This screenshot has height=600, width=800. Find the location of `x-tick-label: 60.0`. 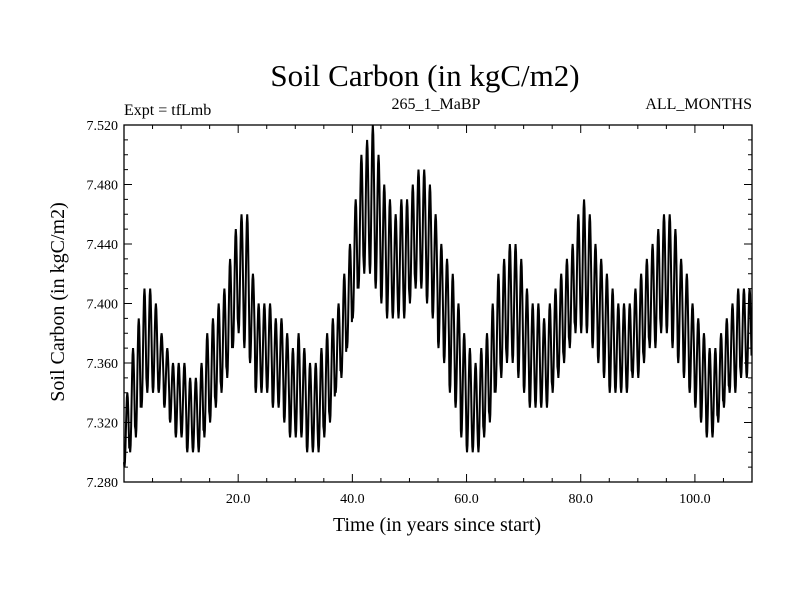

x-tick-label: 60.0 is located at coordinates (466, 499).